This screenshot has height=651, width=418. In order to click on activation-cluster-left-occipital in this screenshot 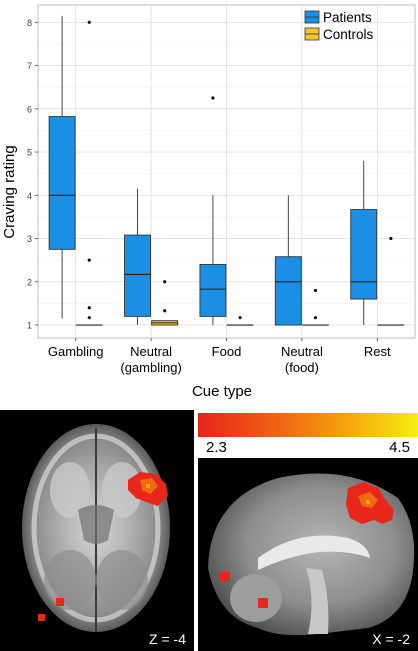, I will do `click(51, 609)`.